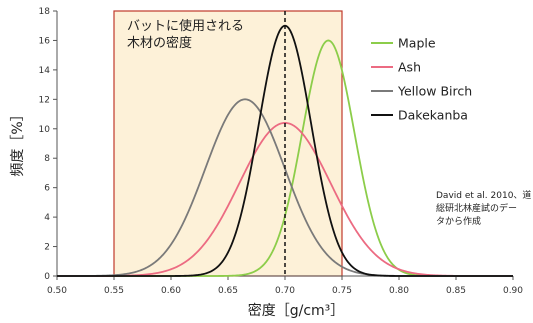 Image resolution: width=533 pixels, height=323 pixels. Describe the element at coordinates (458, 221) in the screenshot. I see `source-note-line: タから作成` at that location.